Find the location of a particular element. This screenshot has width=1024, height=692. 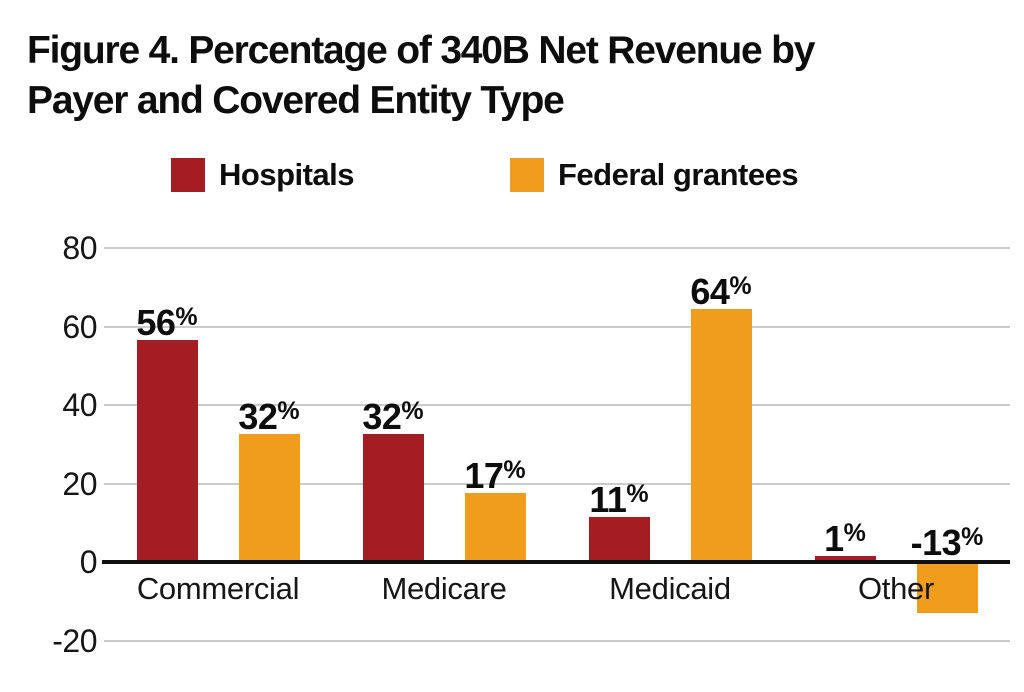

bar-federal-grantees-commercial is located at coordinates (269, 498).